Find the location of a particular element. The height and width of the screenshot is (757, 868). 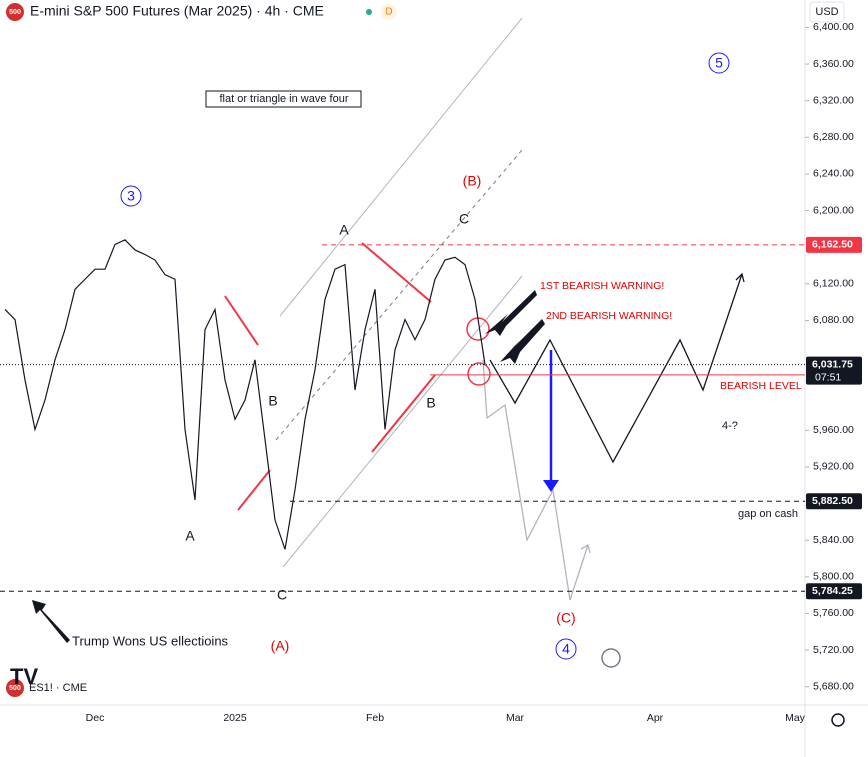

wave-label: (C) is located at coordinates (565, 618).